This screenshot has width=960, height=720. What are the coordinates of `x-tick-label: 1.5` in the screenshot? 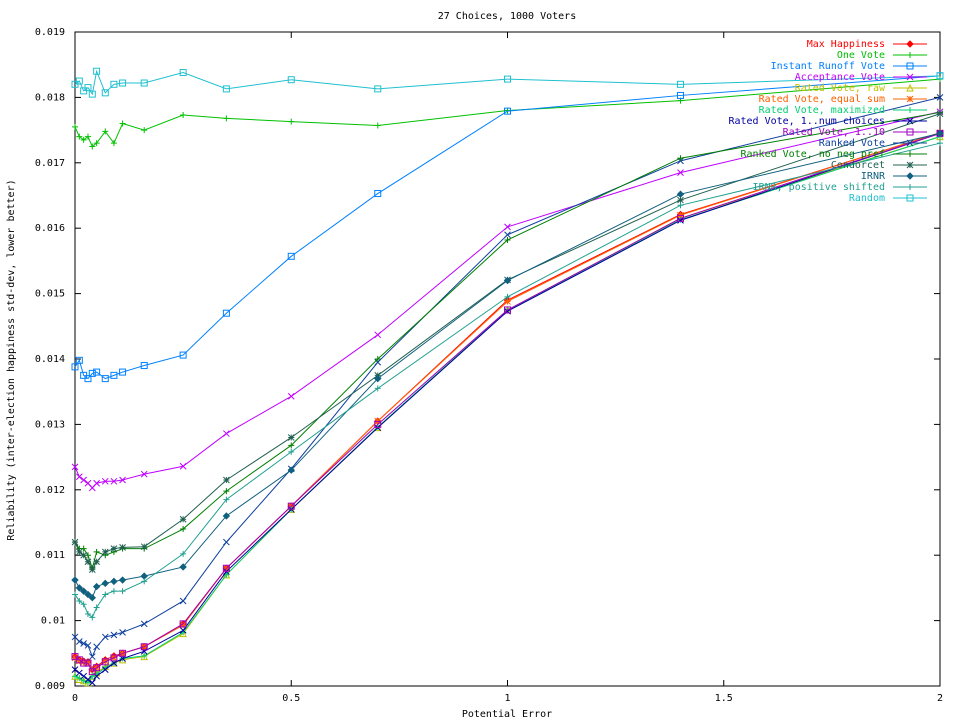 It's located at (724, 698).